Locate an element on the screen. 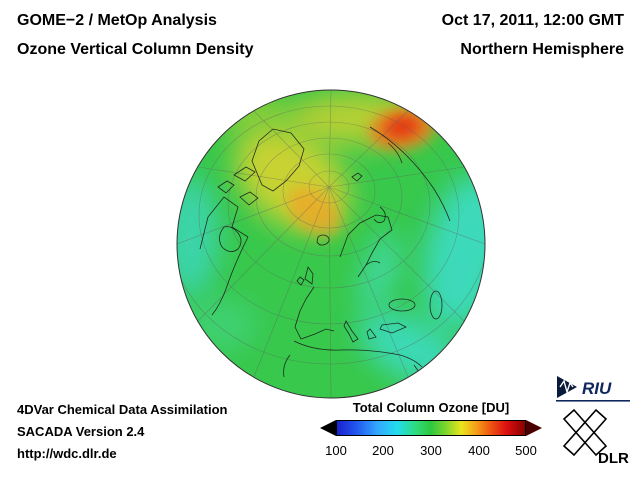 This screenshot has width=640, height=480. datetime-label: Oct 17, 2011, 12:00 GMT is located at coordinates (532, 20).